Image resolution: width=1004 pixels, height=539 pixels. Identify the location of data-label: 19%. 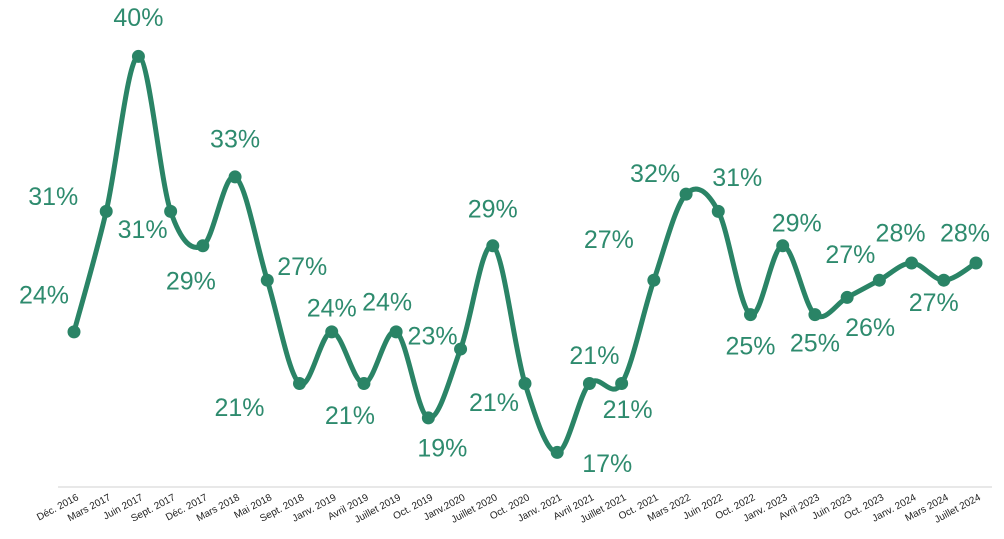
(442, 449).